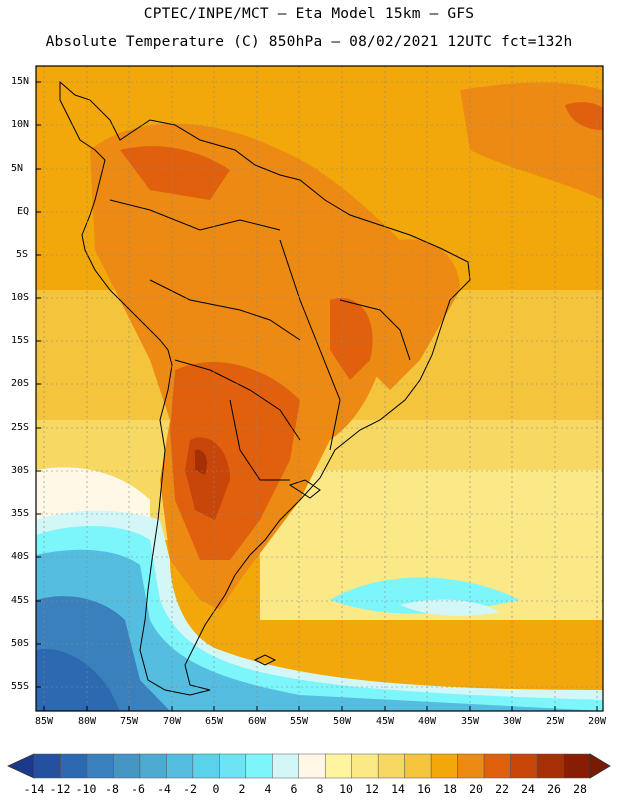 The height and width of the screenshot is (800, 618). What do you see at coordinates (172, 721) in the screenshot?
I see `lon-label: 70W` at bounding box center [172, 721].